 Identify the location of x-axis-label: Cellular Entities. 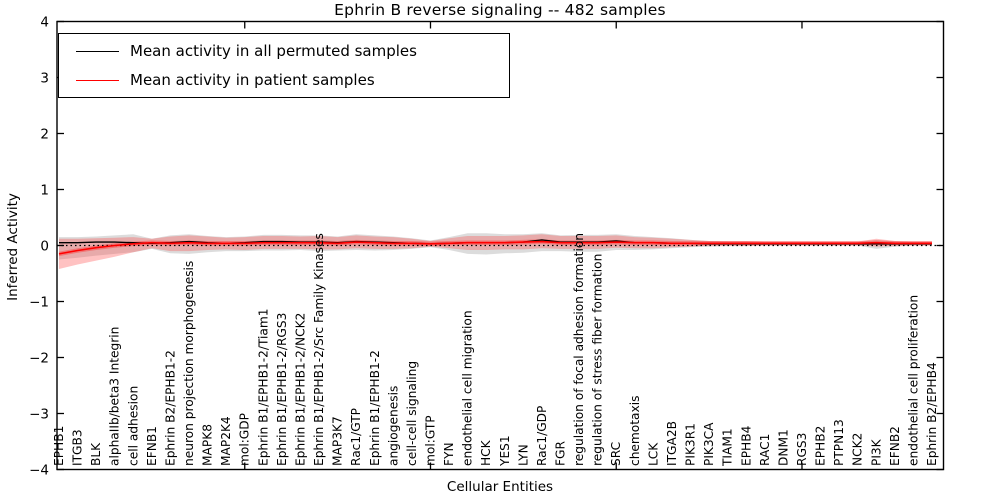
(500, 487).